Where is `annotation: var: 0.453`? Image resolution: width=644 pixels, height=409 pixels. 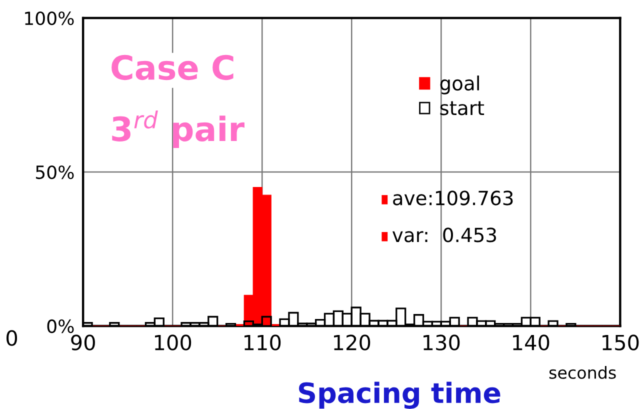 annotation: var: 0.453 is located at coordinates (444, 235).